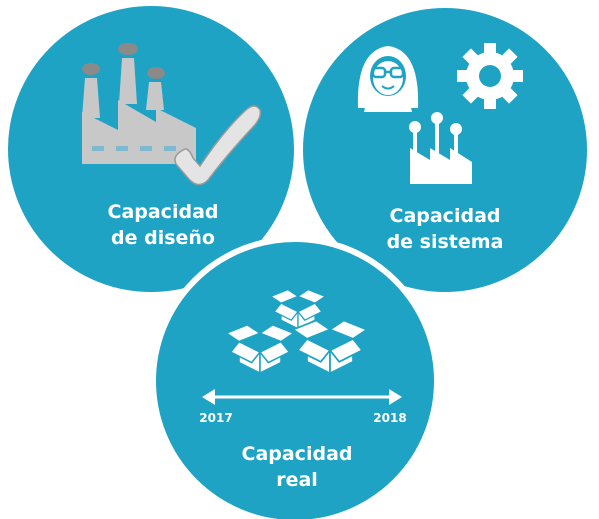  Describe the element at coordinates (215, 418) in the screenshot. I see `timeline-start-year: 2017` at that location.